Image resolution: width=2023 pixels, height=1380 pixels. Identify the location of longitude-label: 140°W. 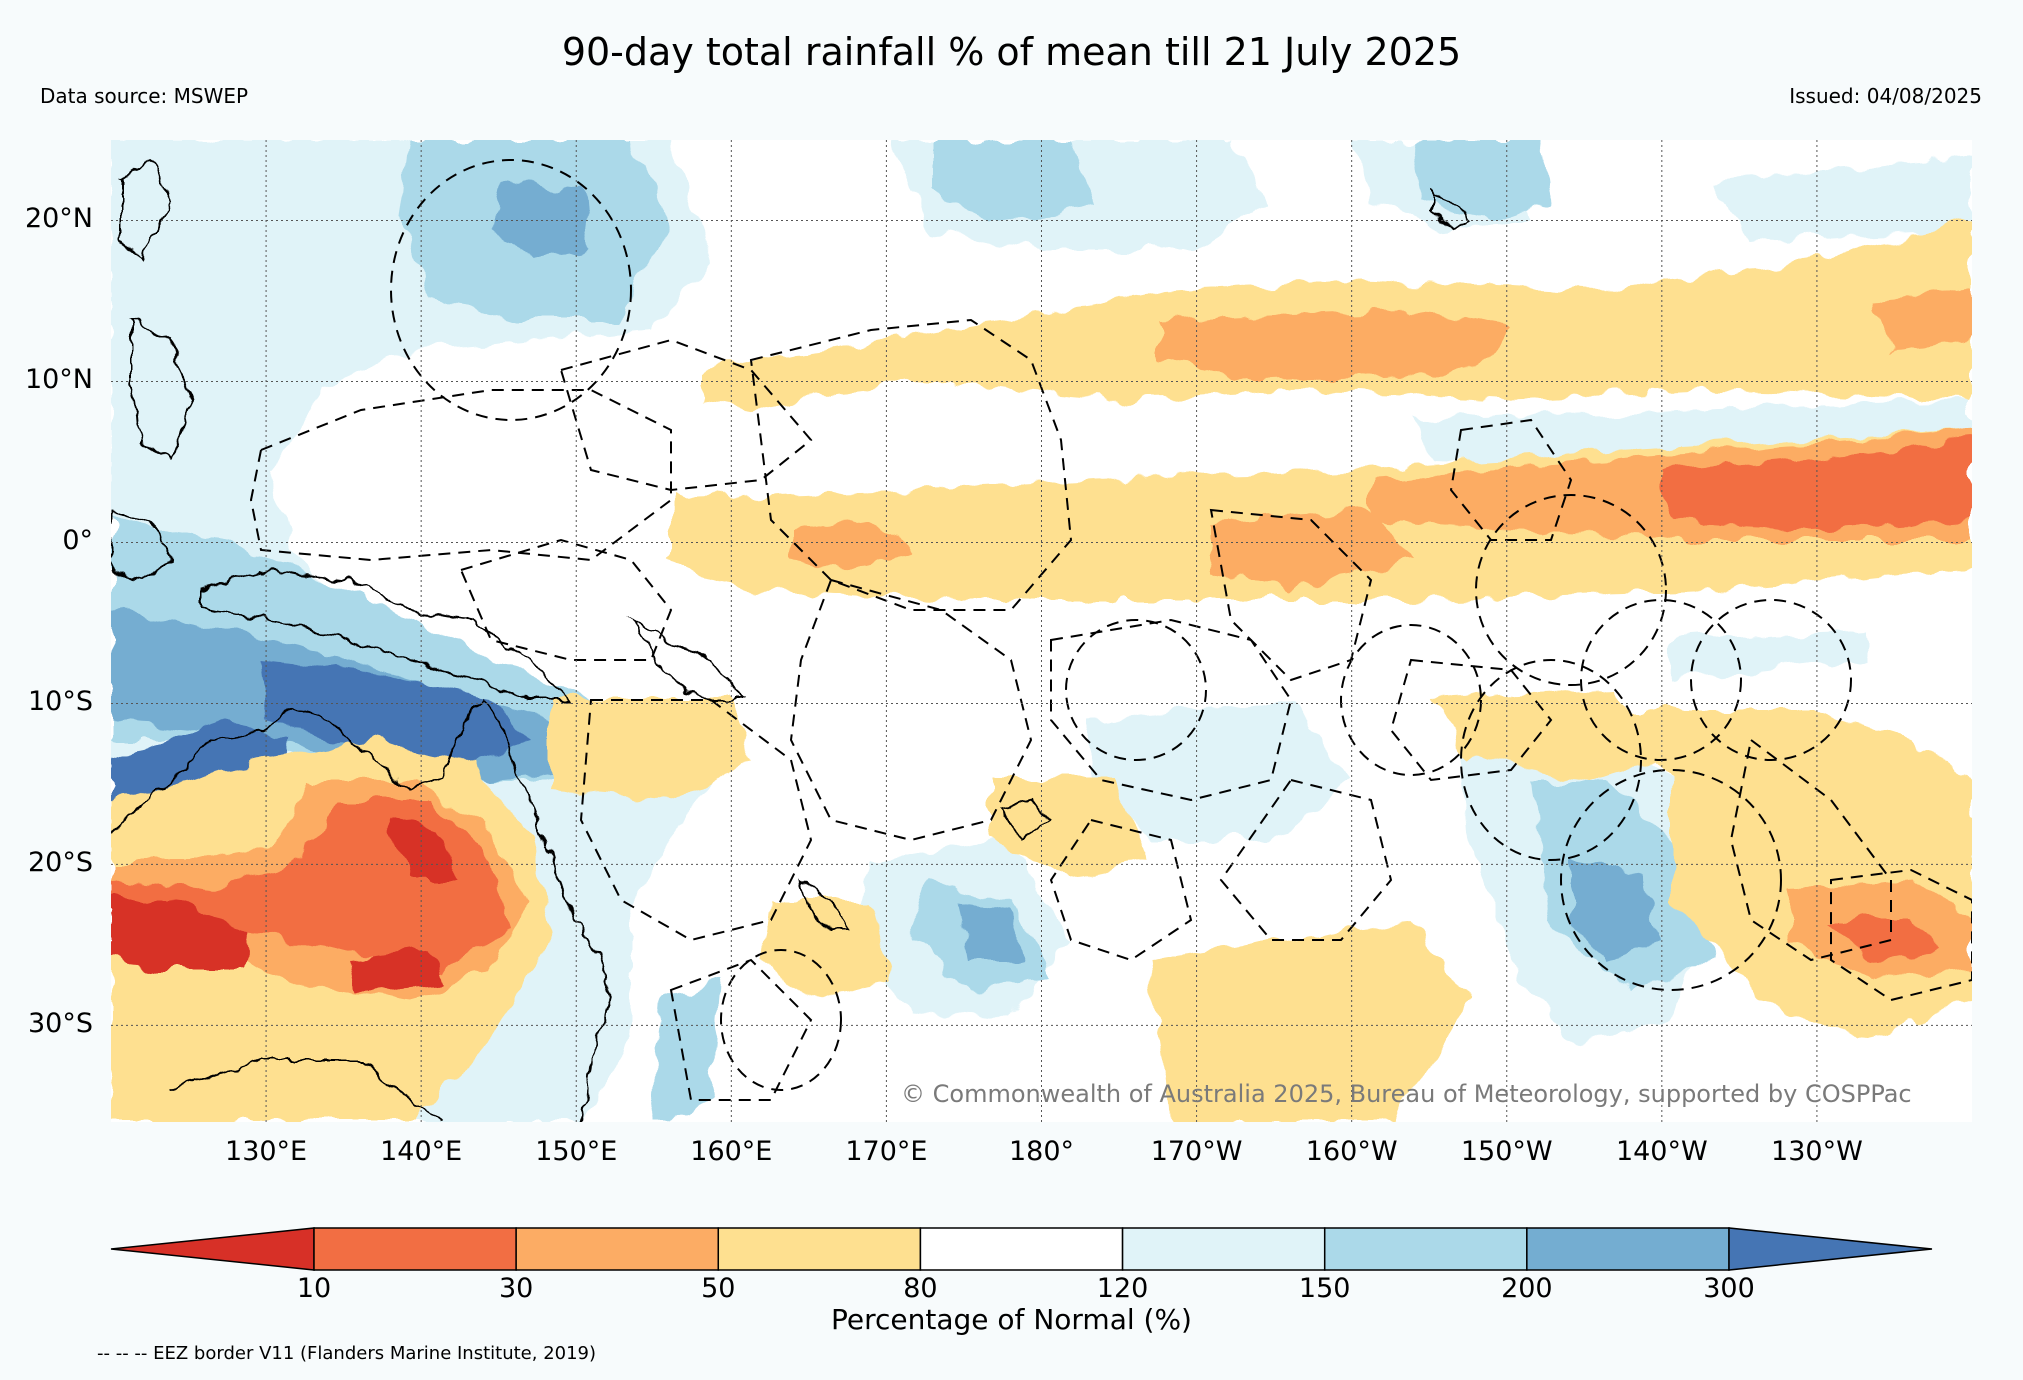
(1661, 1151).